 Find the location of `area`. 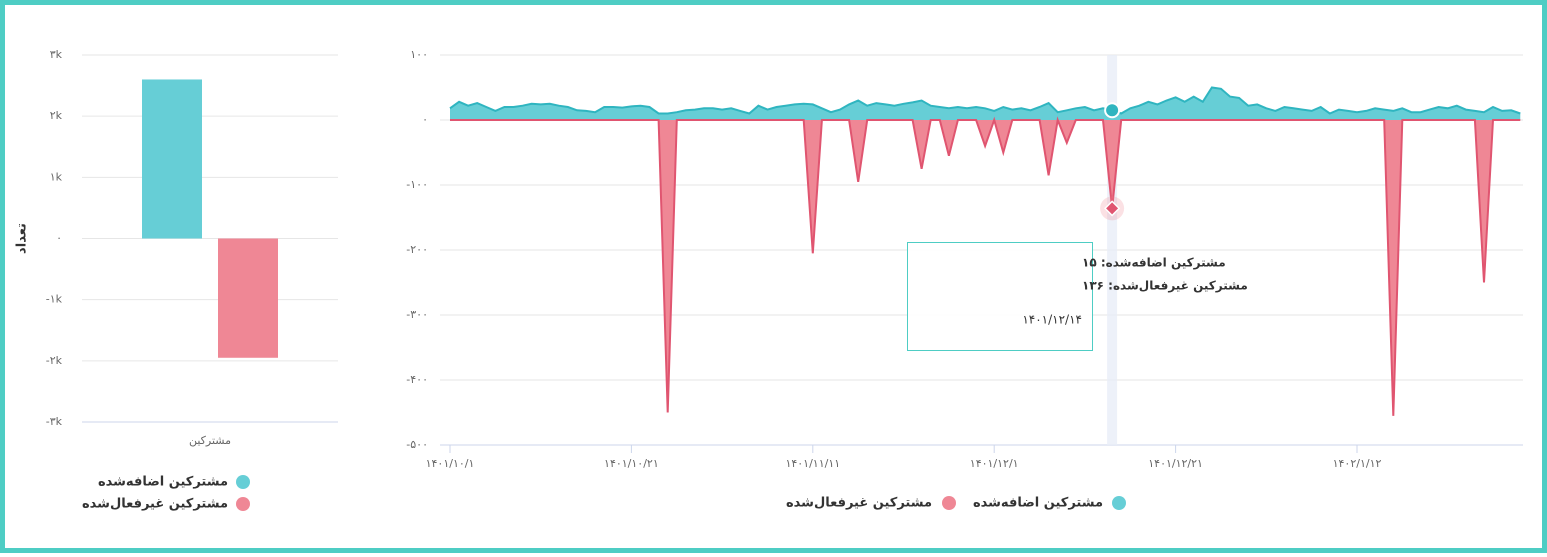

area is located at coordinates (985, 103).